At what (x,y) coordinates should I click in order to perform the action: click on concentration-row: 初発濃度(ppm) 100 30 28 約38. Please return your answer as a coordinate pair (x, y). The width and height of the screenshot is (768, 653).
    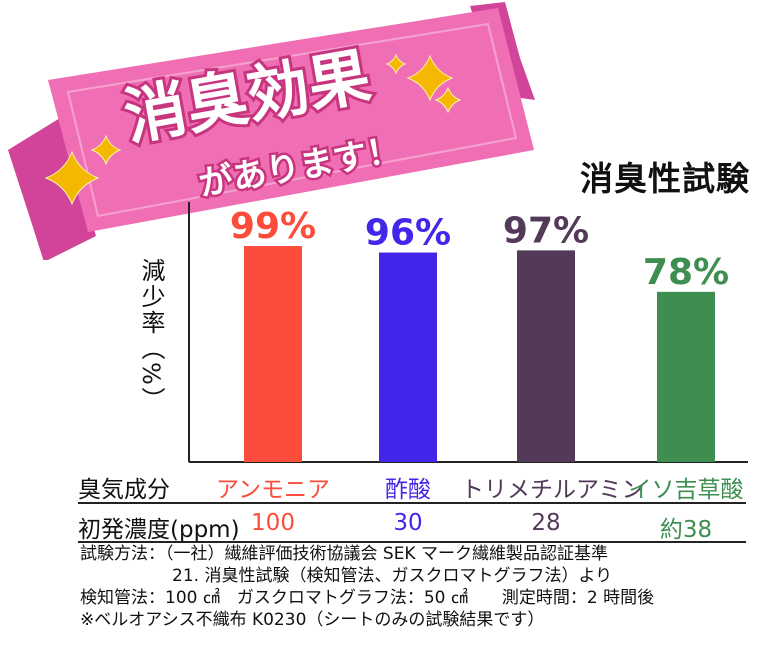
    Looking at the image, I should click on (414, 525).